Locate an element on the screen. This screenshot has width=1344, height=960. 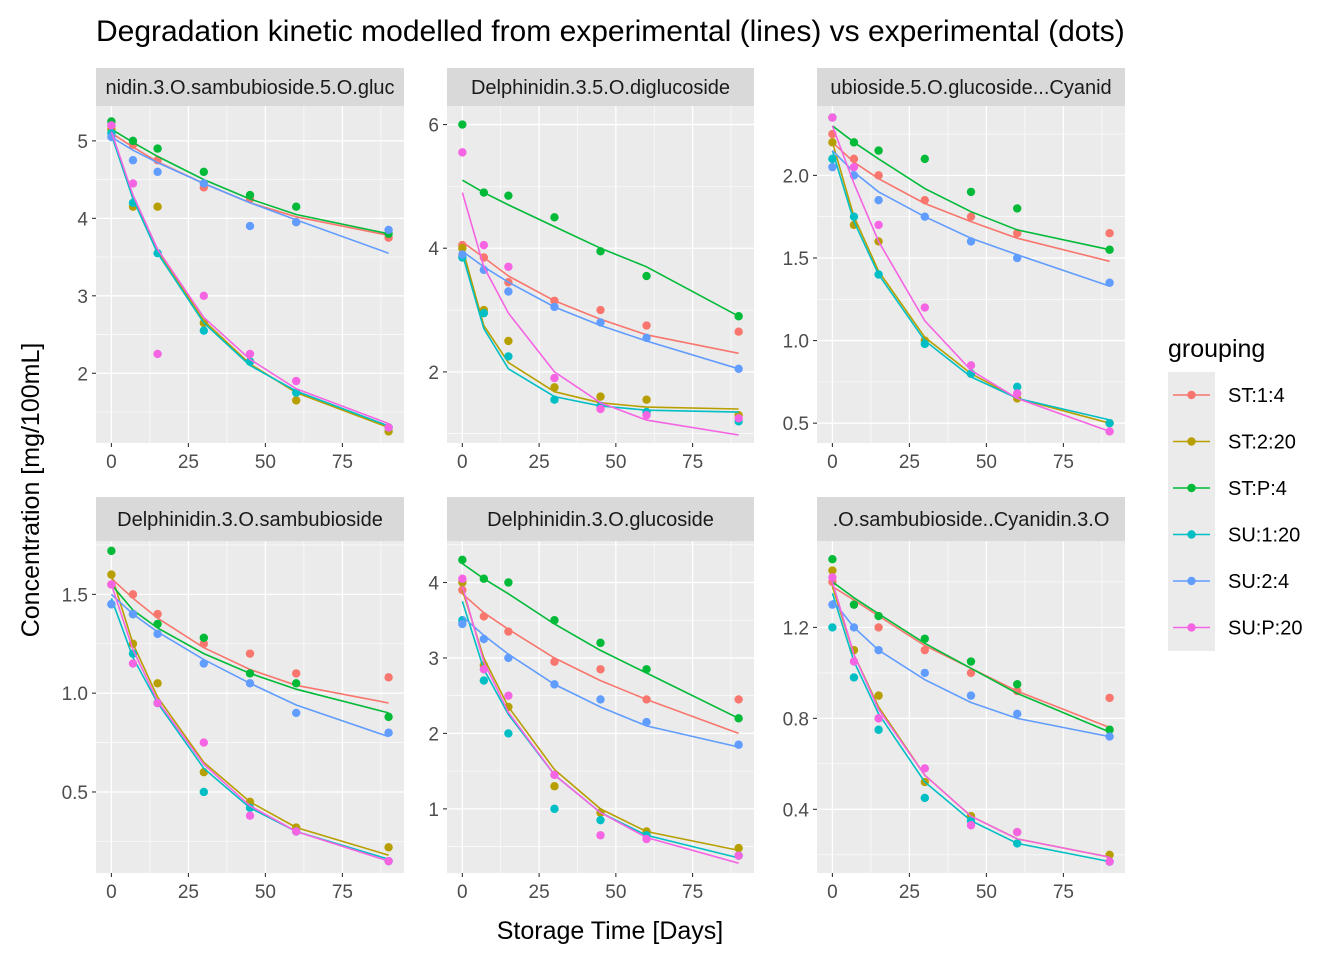
legend-item-label: SU:P:20 is located at coordinates (1265, 629).